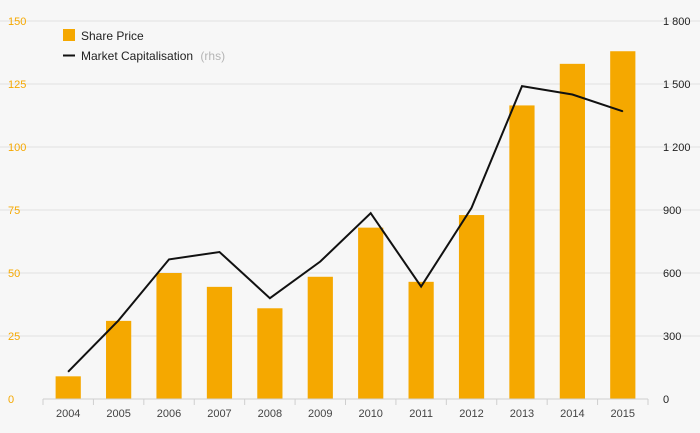  I want to click on legend-label-market-cap: Market Capitalisation (rhs), so click(153, 56).